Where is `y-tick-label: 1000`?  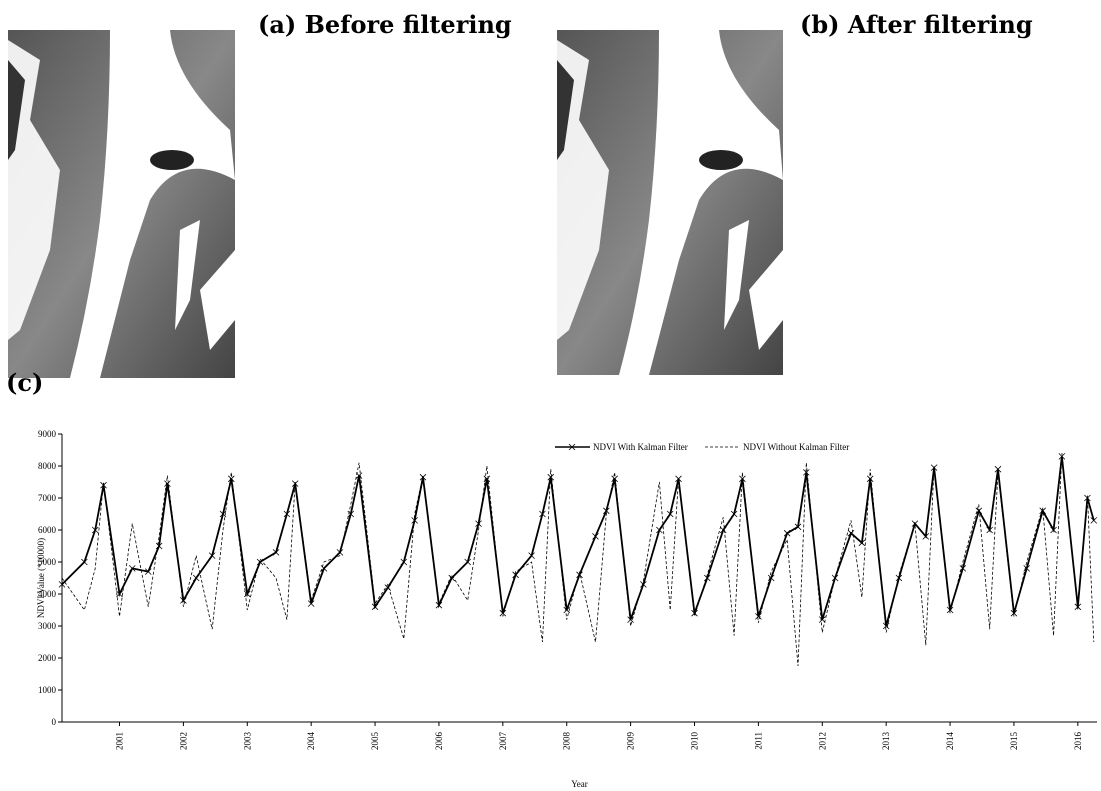
y-tick-label: 1000 is located at coordinates (47, 690).